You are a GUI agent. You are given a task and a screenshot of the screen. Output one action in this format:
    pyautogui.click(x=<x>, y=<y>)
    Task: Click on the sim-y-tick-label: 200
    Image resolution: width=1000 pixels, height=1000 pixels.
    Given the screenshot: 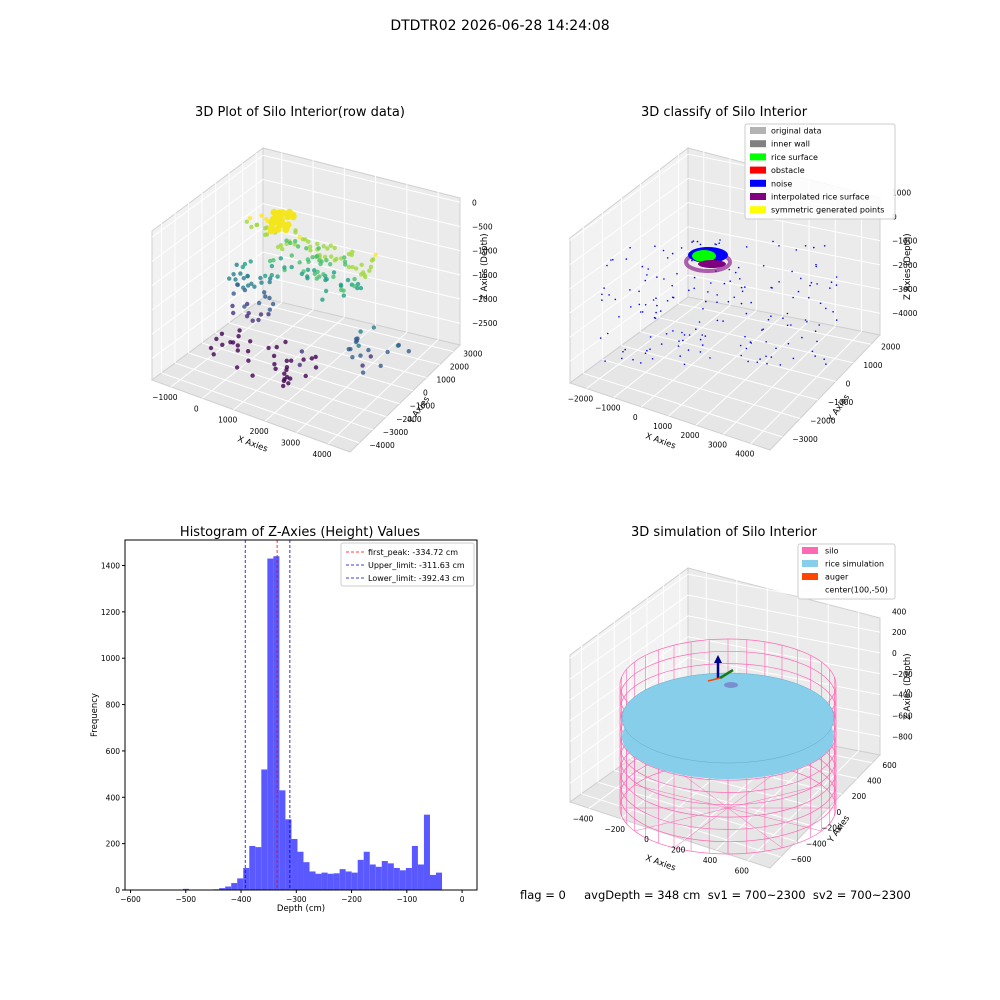 What is the action you would take?
    pyautogui.click(x=859, y=796)
    